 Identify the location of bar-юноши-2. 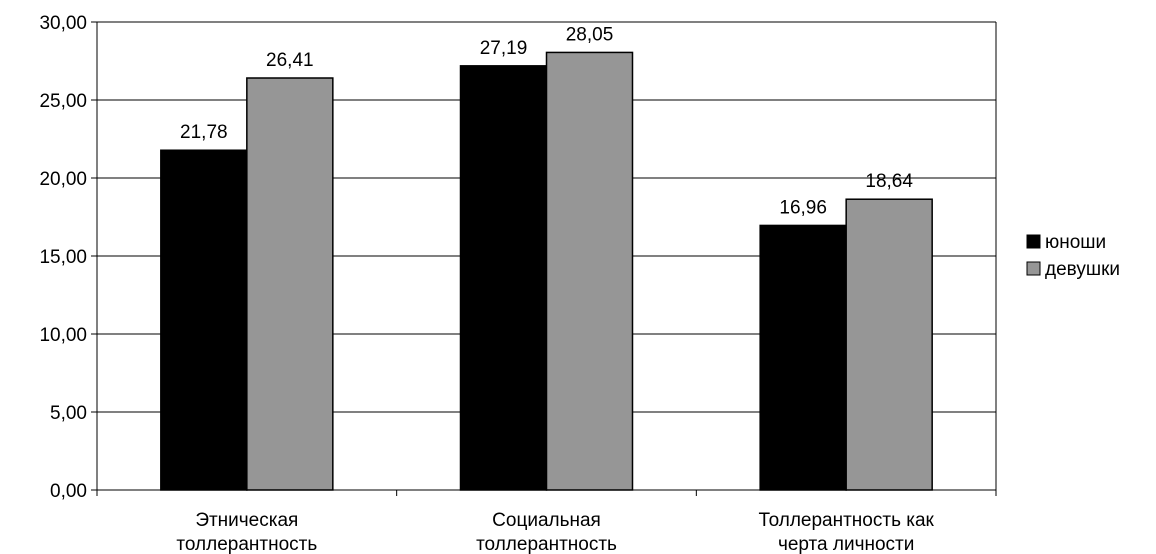
(803, 357).